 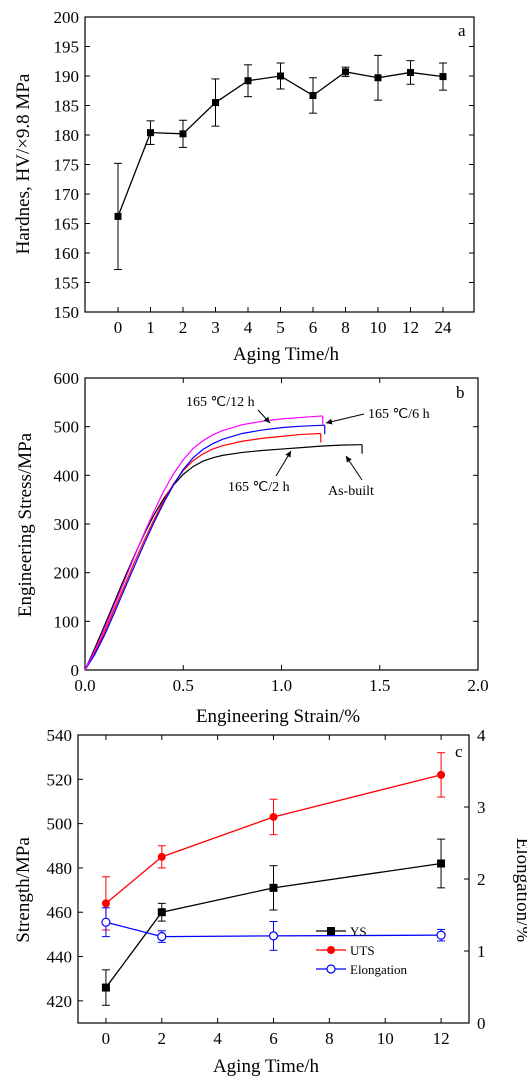 What do you see at coordinates (67, 224) in the screenshot?
I see `panel-a-y-tick-label: 165` at bounding box center [67, 224].